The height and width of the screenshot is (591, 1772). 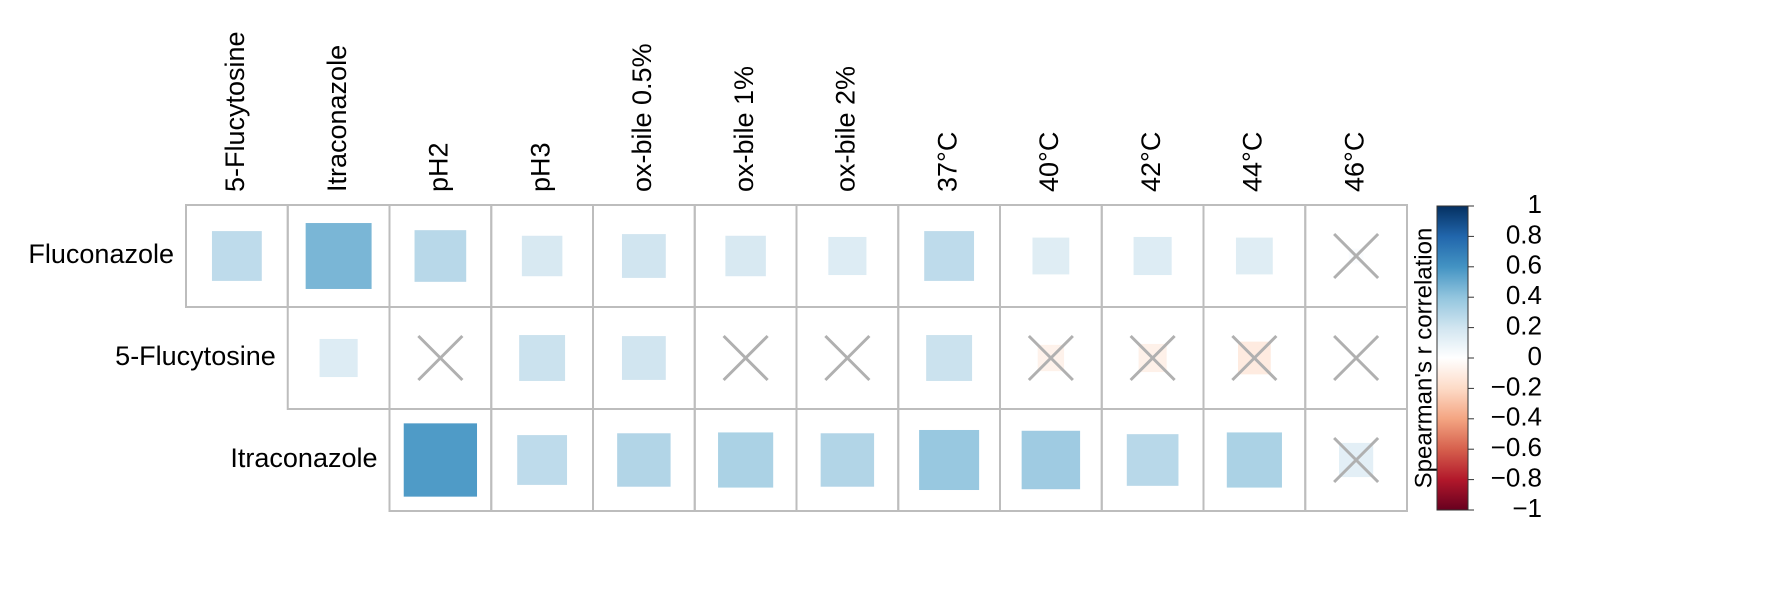 I want to click on colorbar-tick-label: 0, so click(x=1535, y=356).